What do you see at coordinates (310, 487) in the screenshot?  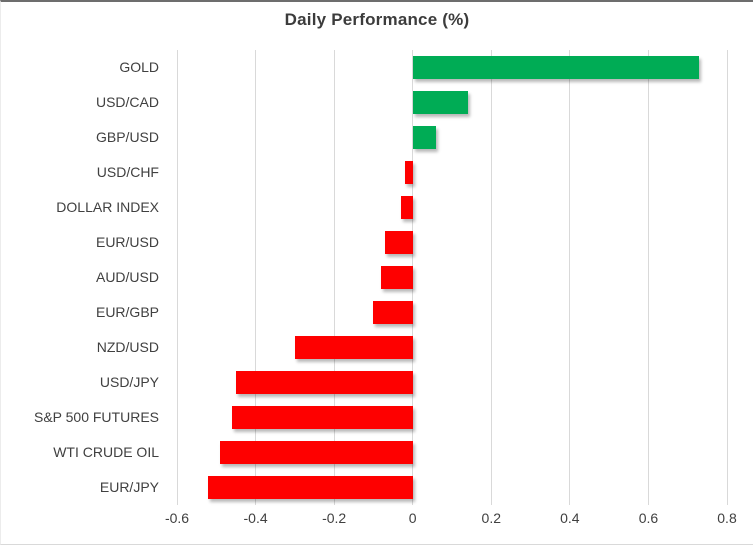 I see `bar-eur-jpy` at bounding box center [310, 487].